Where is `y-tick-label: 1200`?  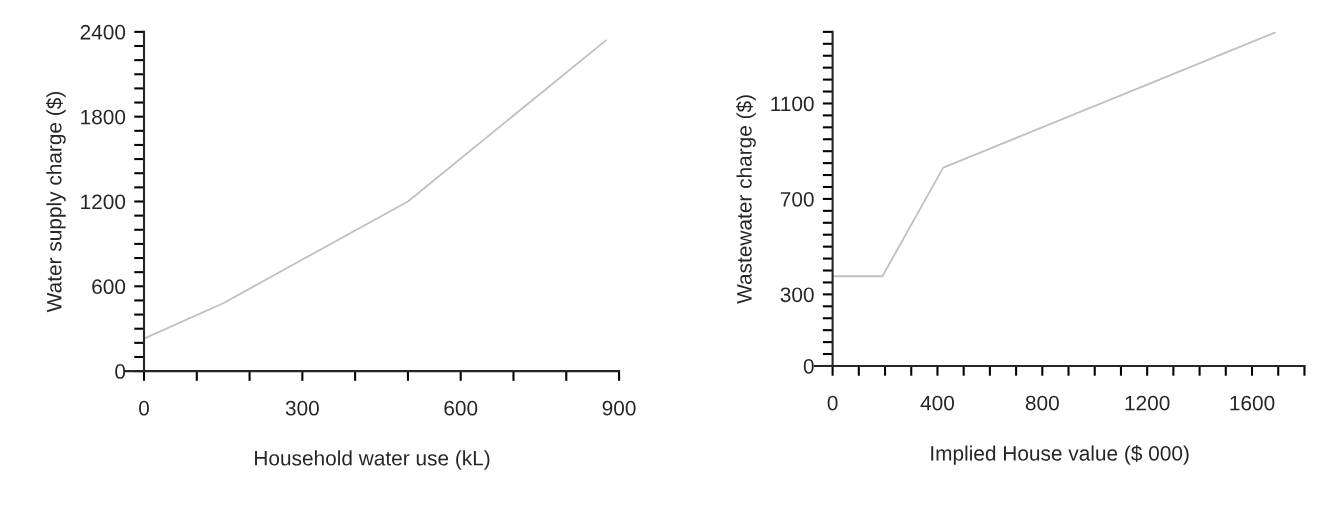 y-tick-label: 1200 is located at coordinates (103, 202).